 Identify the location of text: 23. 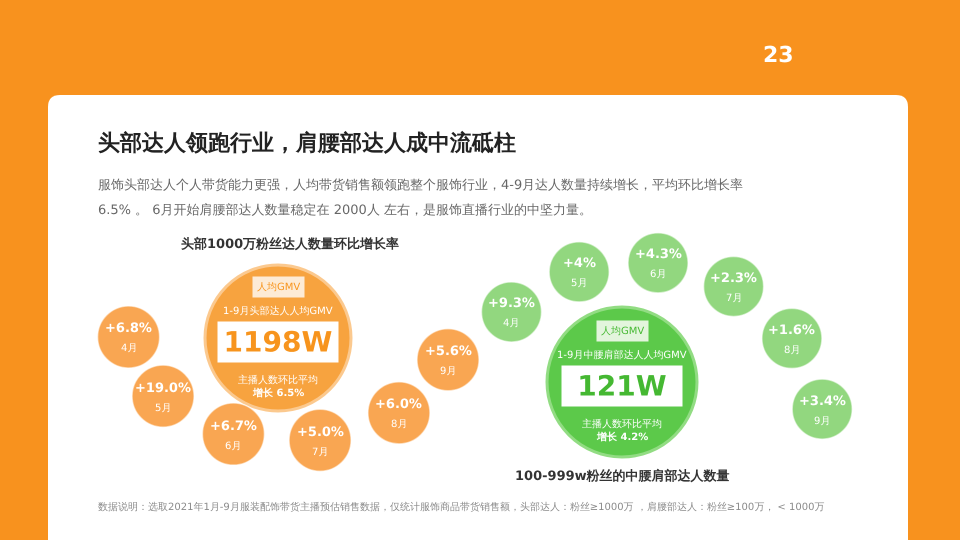
(778, 55).